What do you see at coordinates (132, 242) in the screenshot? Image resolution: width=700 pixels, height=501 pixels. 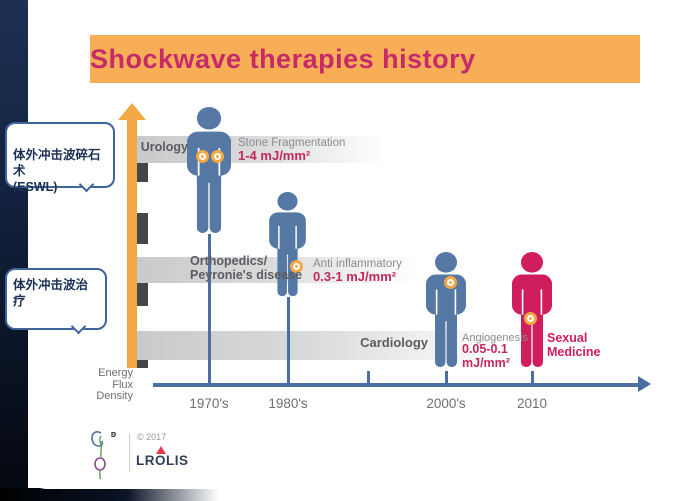 I see `axis-arrow-icon` at bounding box center [132, 242].